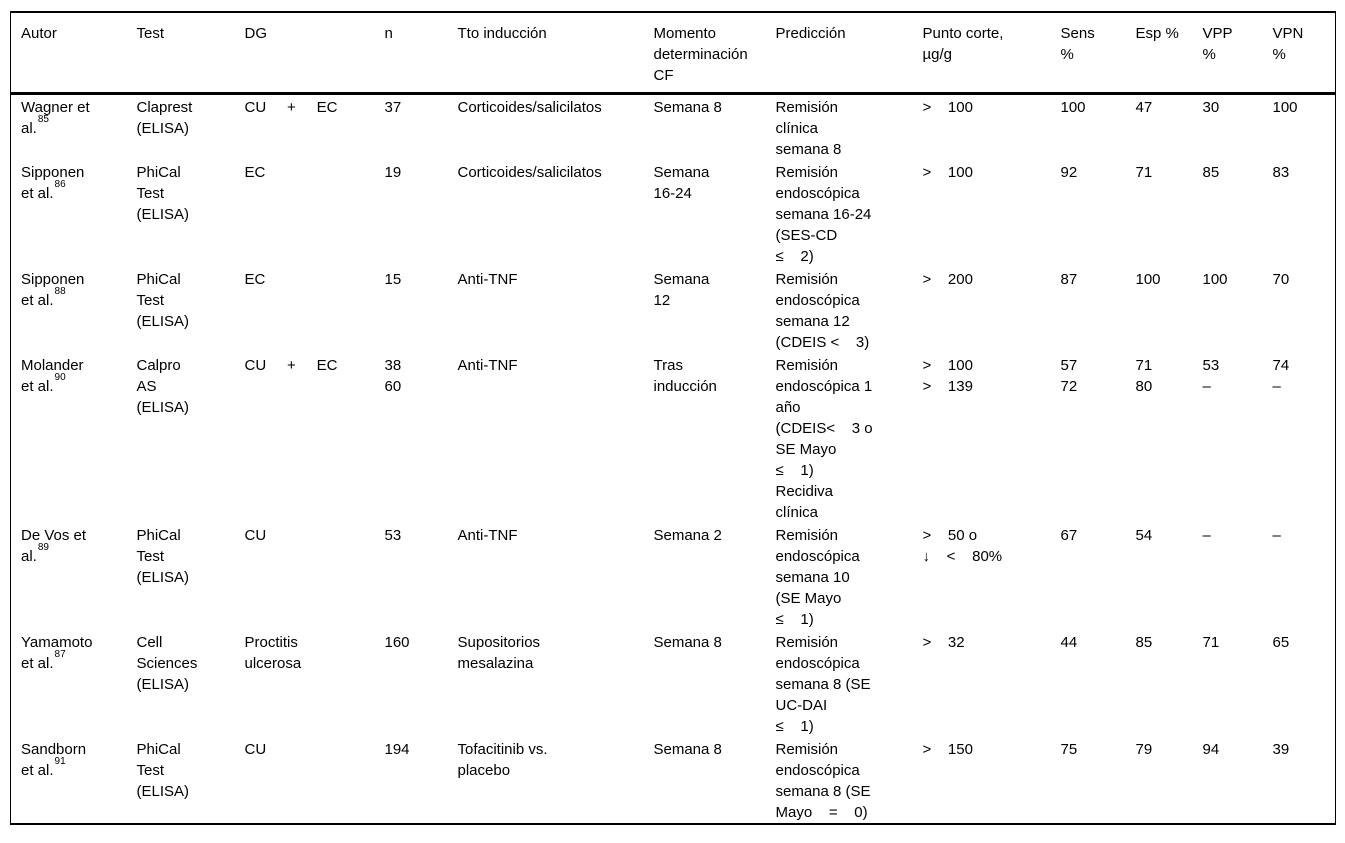 This screenshot has height=843, width=1345. What do you see at coordinates (39, 33) in the screenshot?
I see `column-header-autor: Autor` at bounding box center [39, 33].